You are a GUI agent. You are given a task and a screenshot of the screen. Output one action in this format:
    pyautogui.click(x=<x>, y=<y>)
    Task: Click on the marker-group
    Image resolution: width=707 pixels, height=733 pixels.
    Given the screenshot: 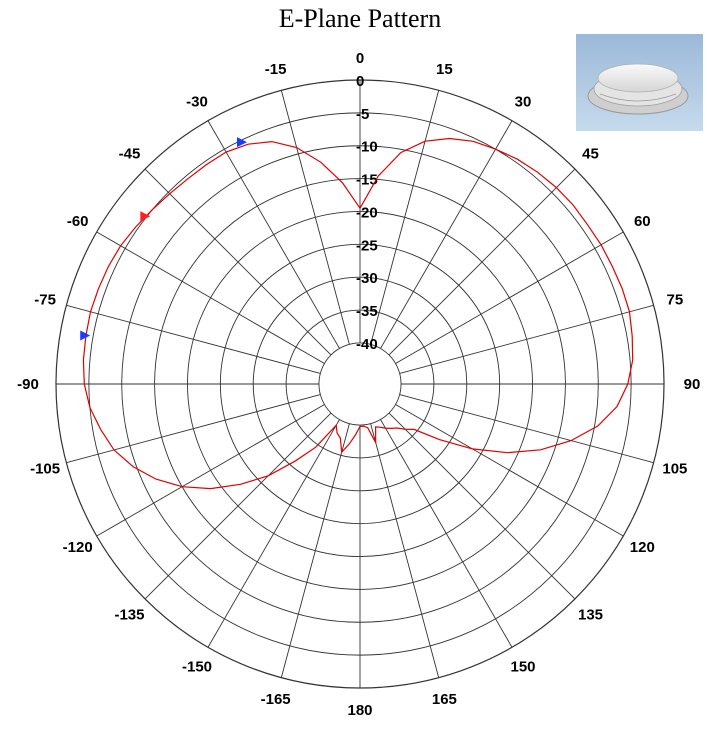 What is the action you would take?
    pyautogui.click(x=164, y=239)
    